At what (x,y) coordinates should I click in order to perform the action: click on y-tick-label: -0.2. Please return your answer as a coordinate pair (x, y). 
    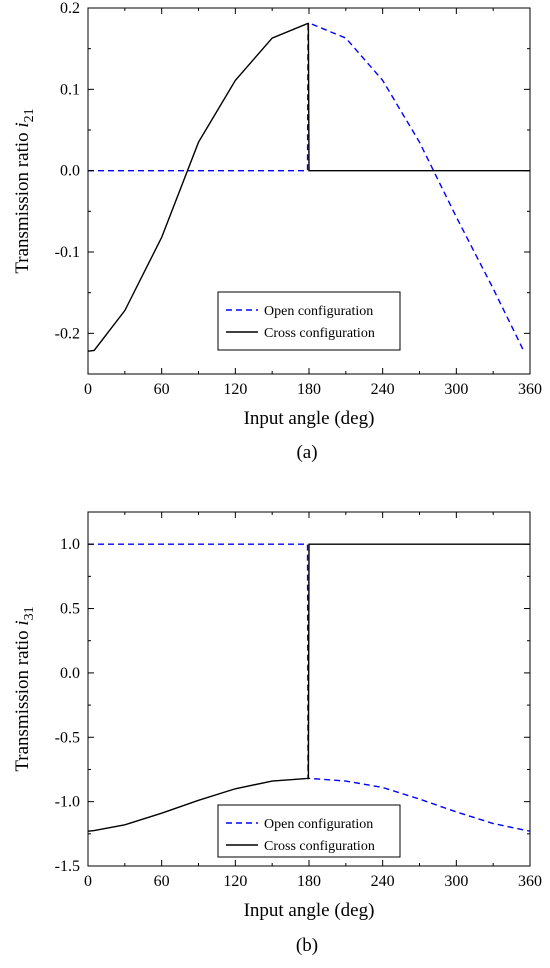
    Looking at the image, I should click on (67, 333).